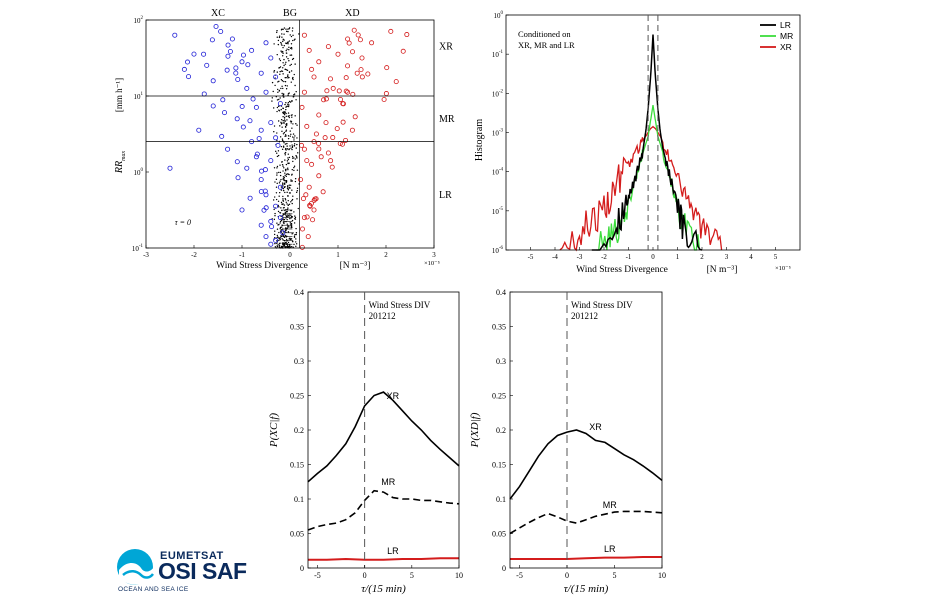  Describe the element at coordinates (499, 396) in the screenshot. I see `y-tick-label: 0.25` at that location.